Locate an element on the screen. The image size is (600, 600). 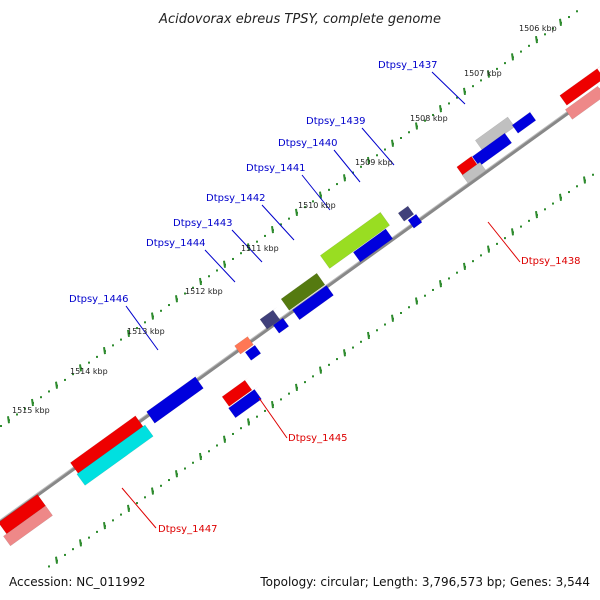
gene-block-cds-1444-b is located at coordinates (281, 325).